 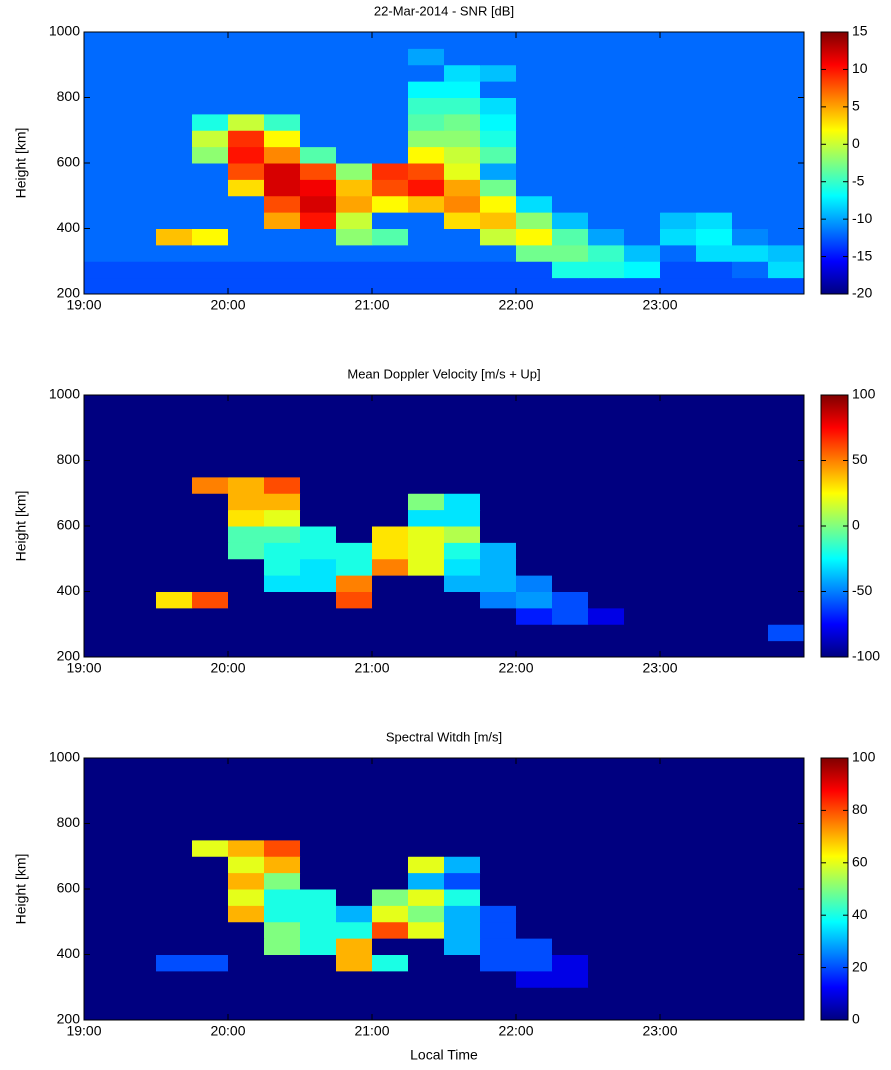 I want to click on colorbar-tick-label: 5, so click(x=856, y=106).